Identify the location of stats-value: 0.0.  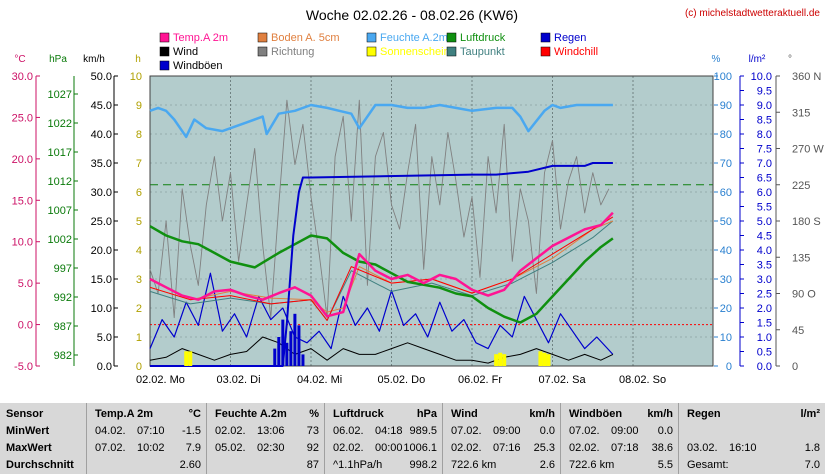
(665, 431).